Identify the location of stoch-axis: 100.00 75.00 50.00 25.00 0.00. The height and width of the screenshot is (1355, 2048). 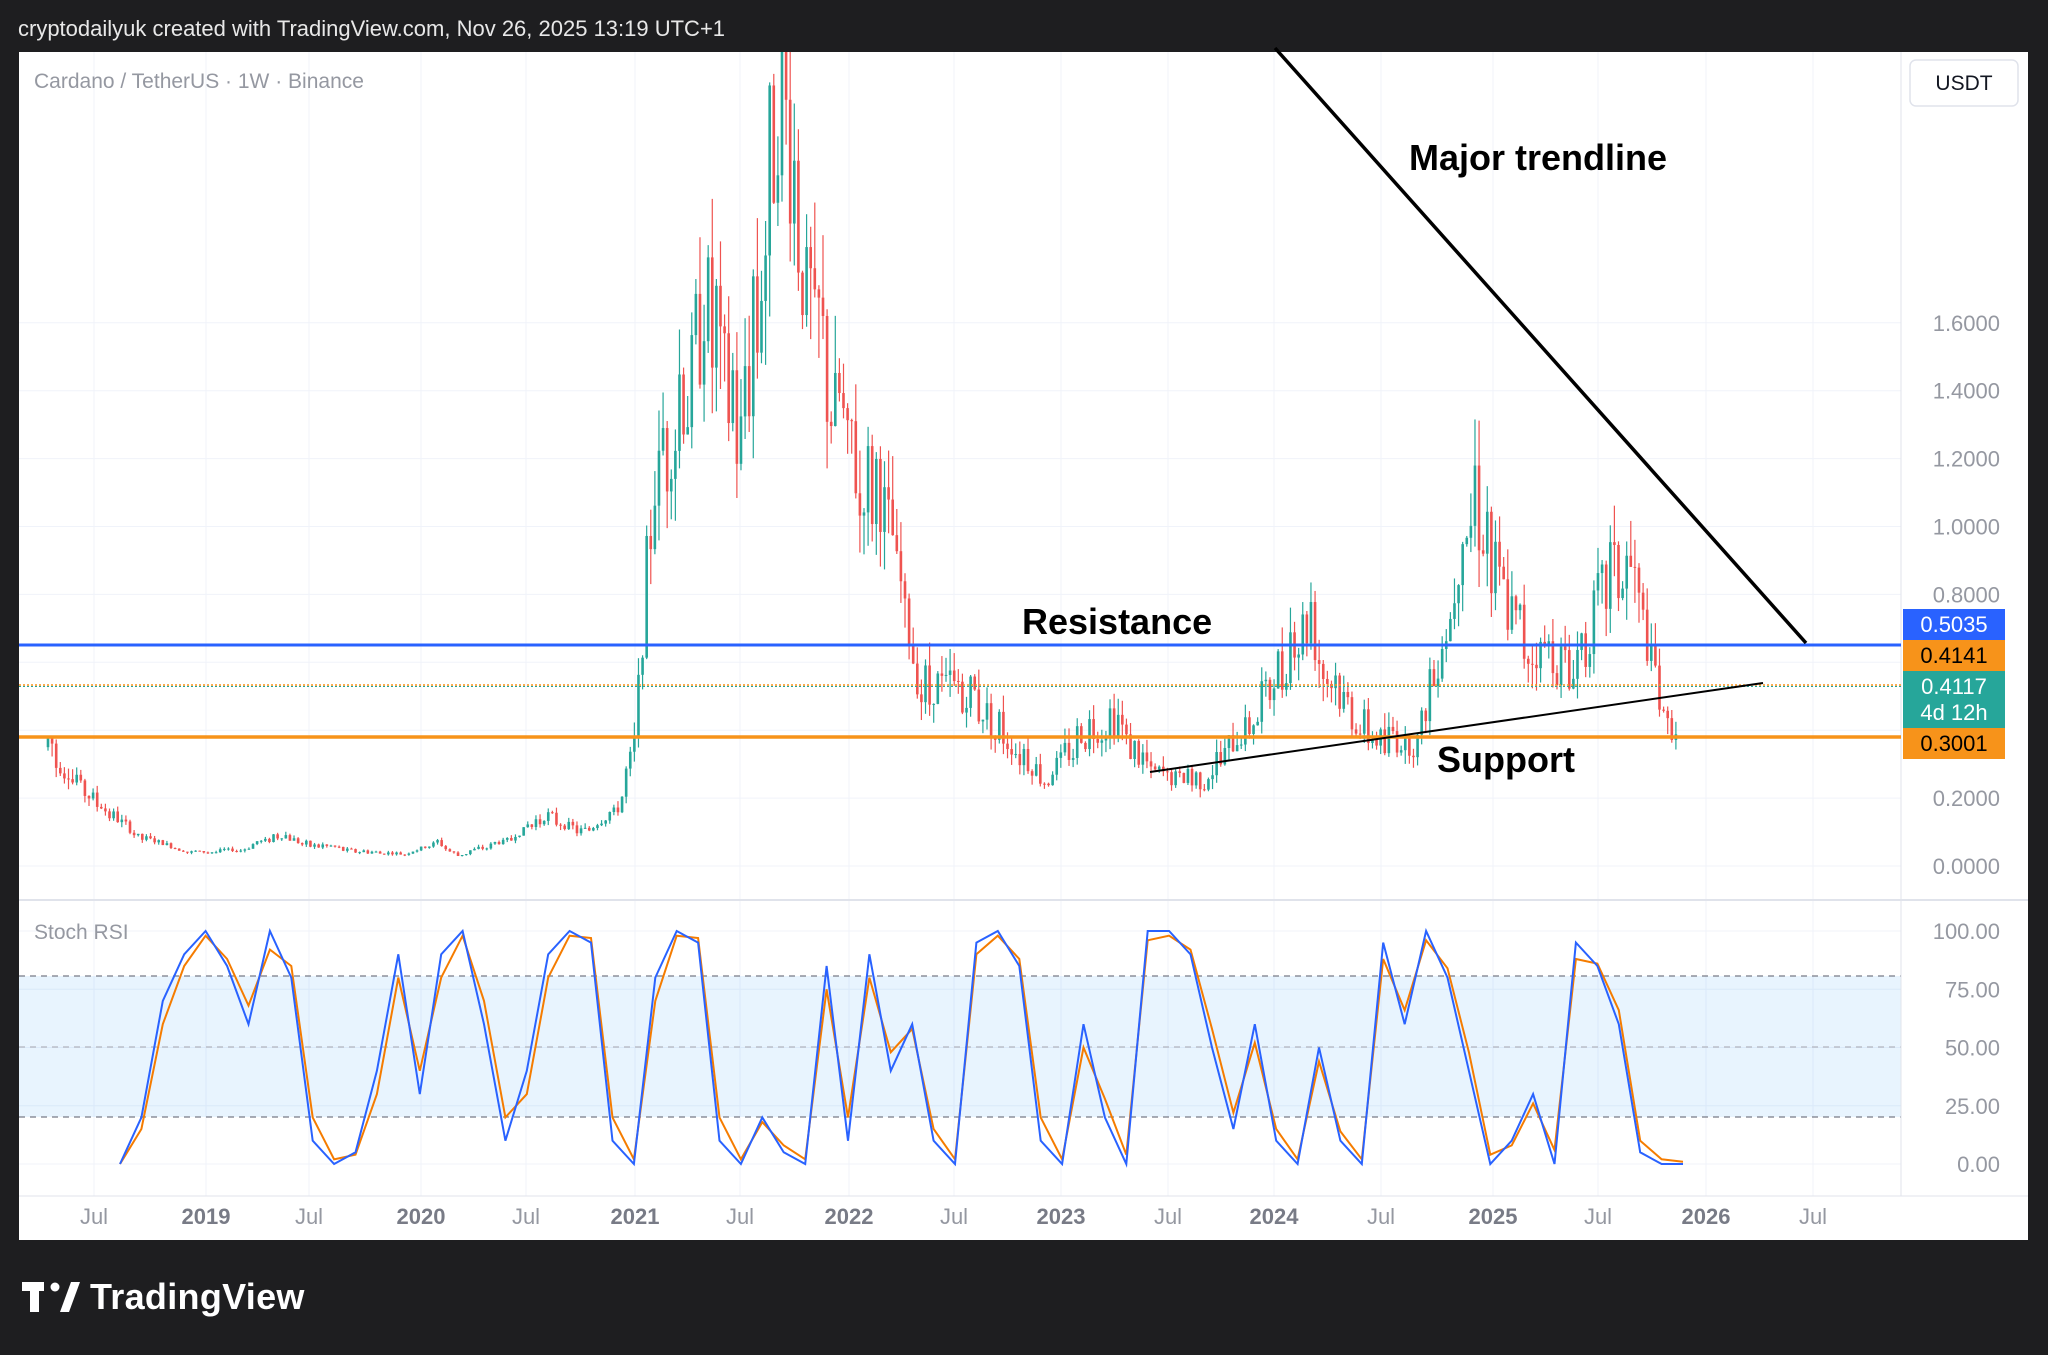
(1966, 1048).